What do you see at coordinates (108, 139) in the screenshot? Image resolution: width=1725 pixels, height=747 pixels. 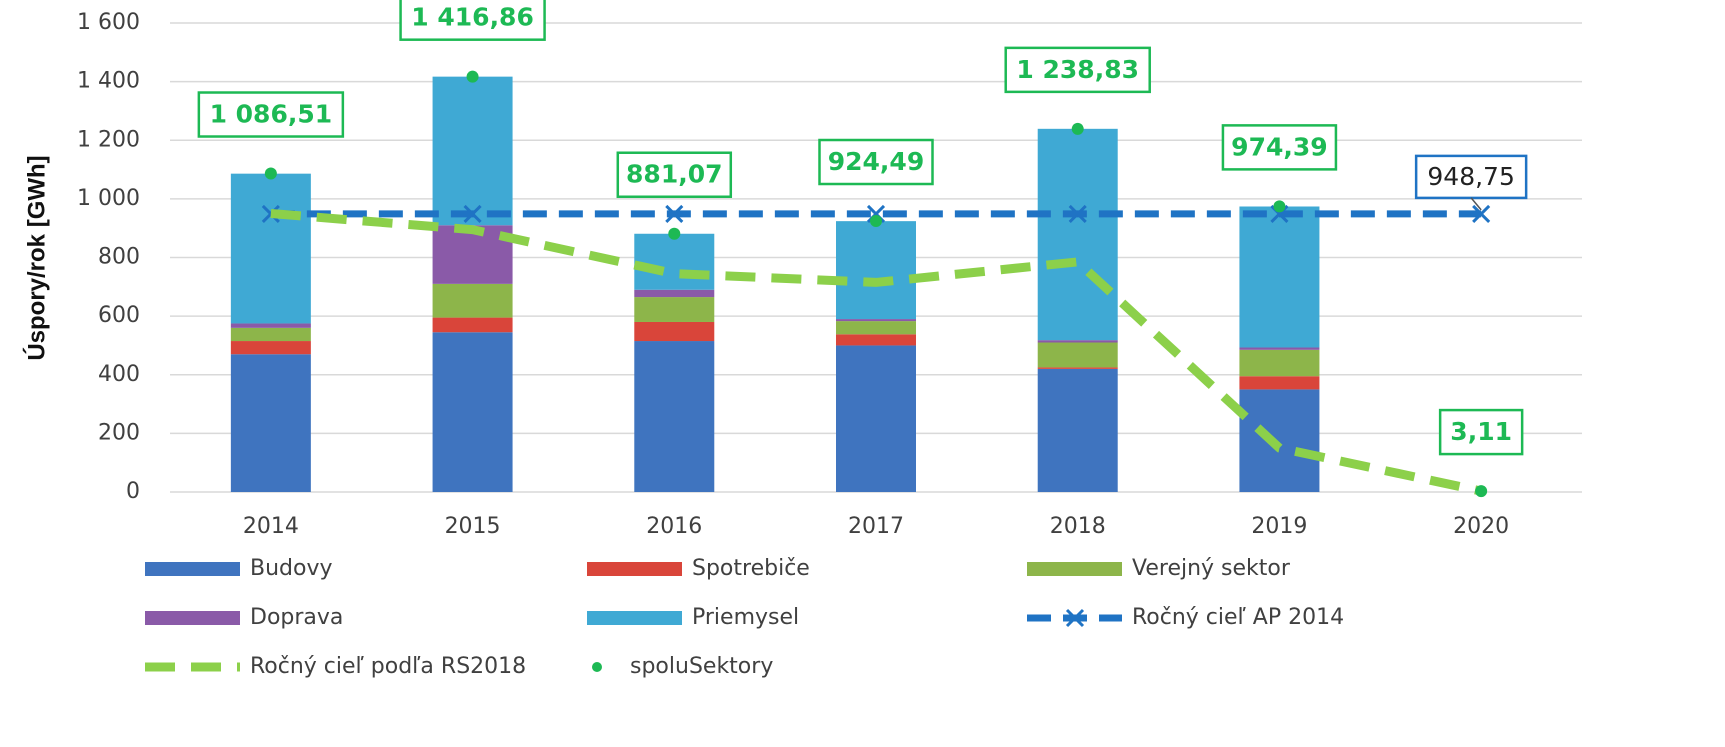 I see `y-tick-label: 1 200` at bounding box center [108, 139].